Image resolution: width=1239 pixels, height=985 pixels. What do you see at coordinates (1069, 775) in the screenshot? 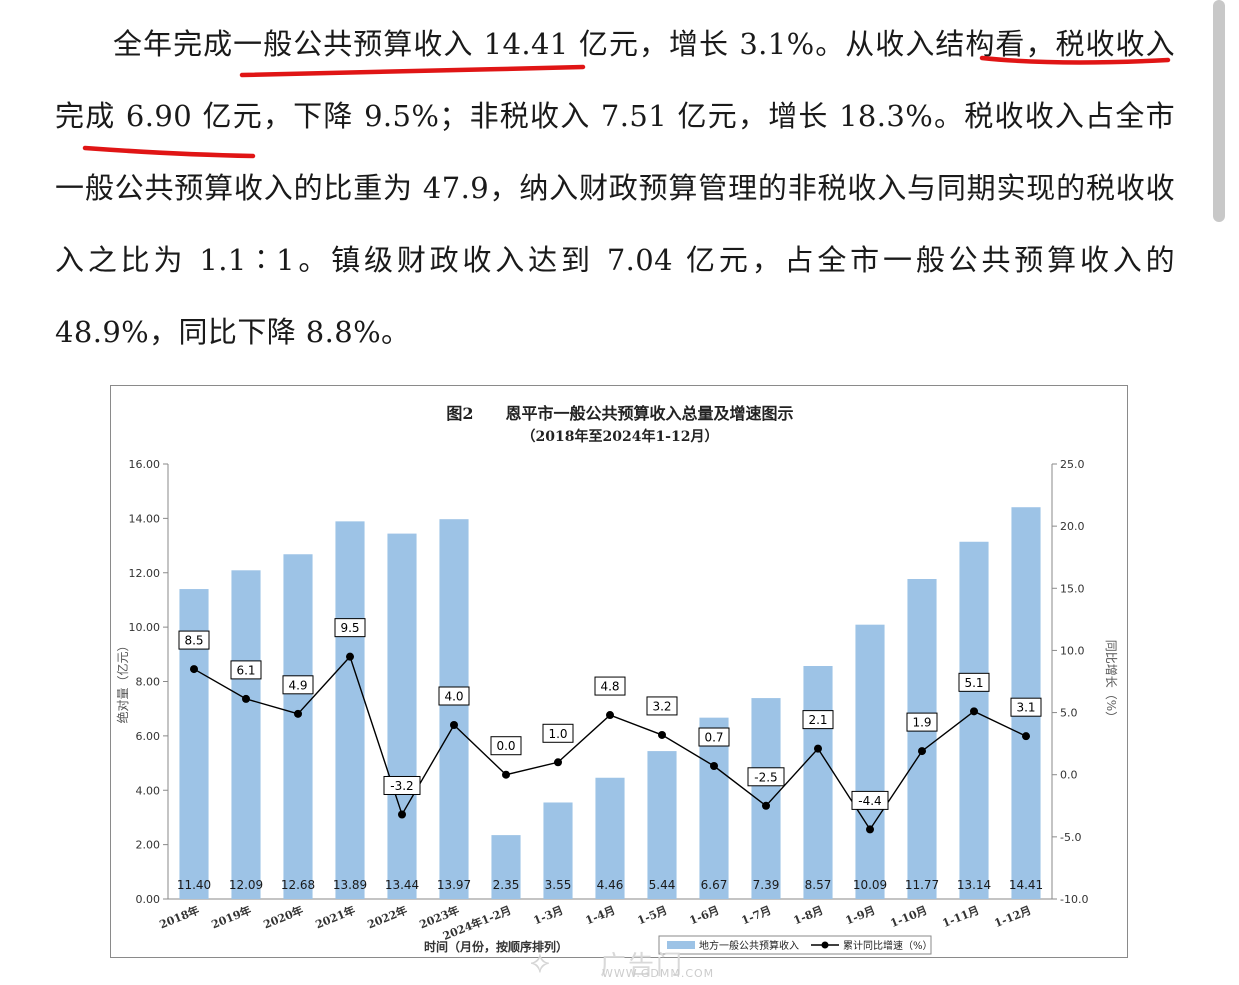
I see `right-tick-label: 0.0` at bounding box center [1069, 775].